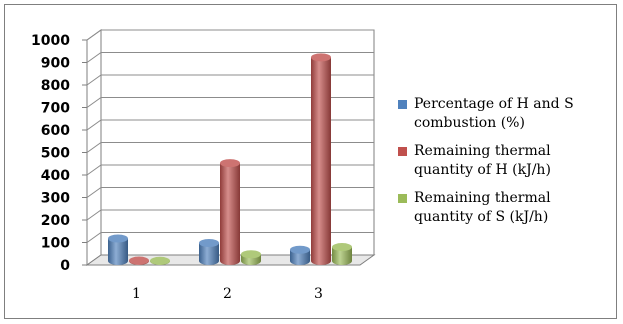  What do you see at coordinates (55, 109) in the screenshot?
I see `y-tick-label: 700` at bounding box center [55, 109].